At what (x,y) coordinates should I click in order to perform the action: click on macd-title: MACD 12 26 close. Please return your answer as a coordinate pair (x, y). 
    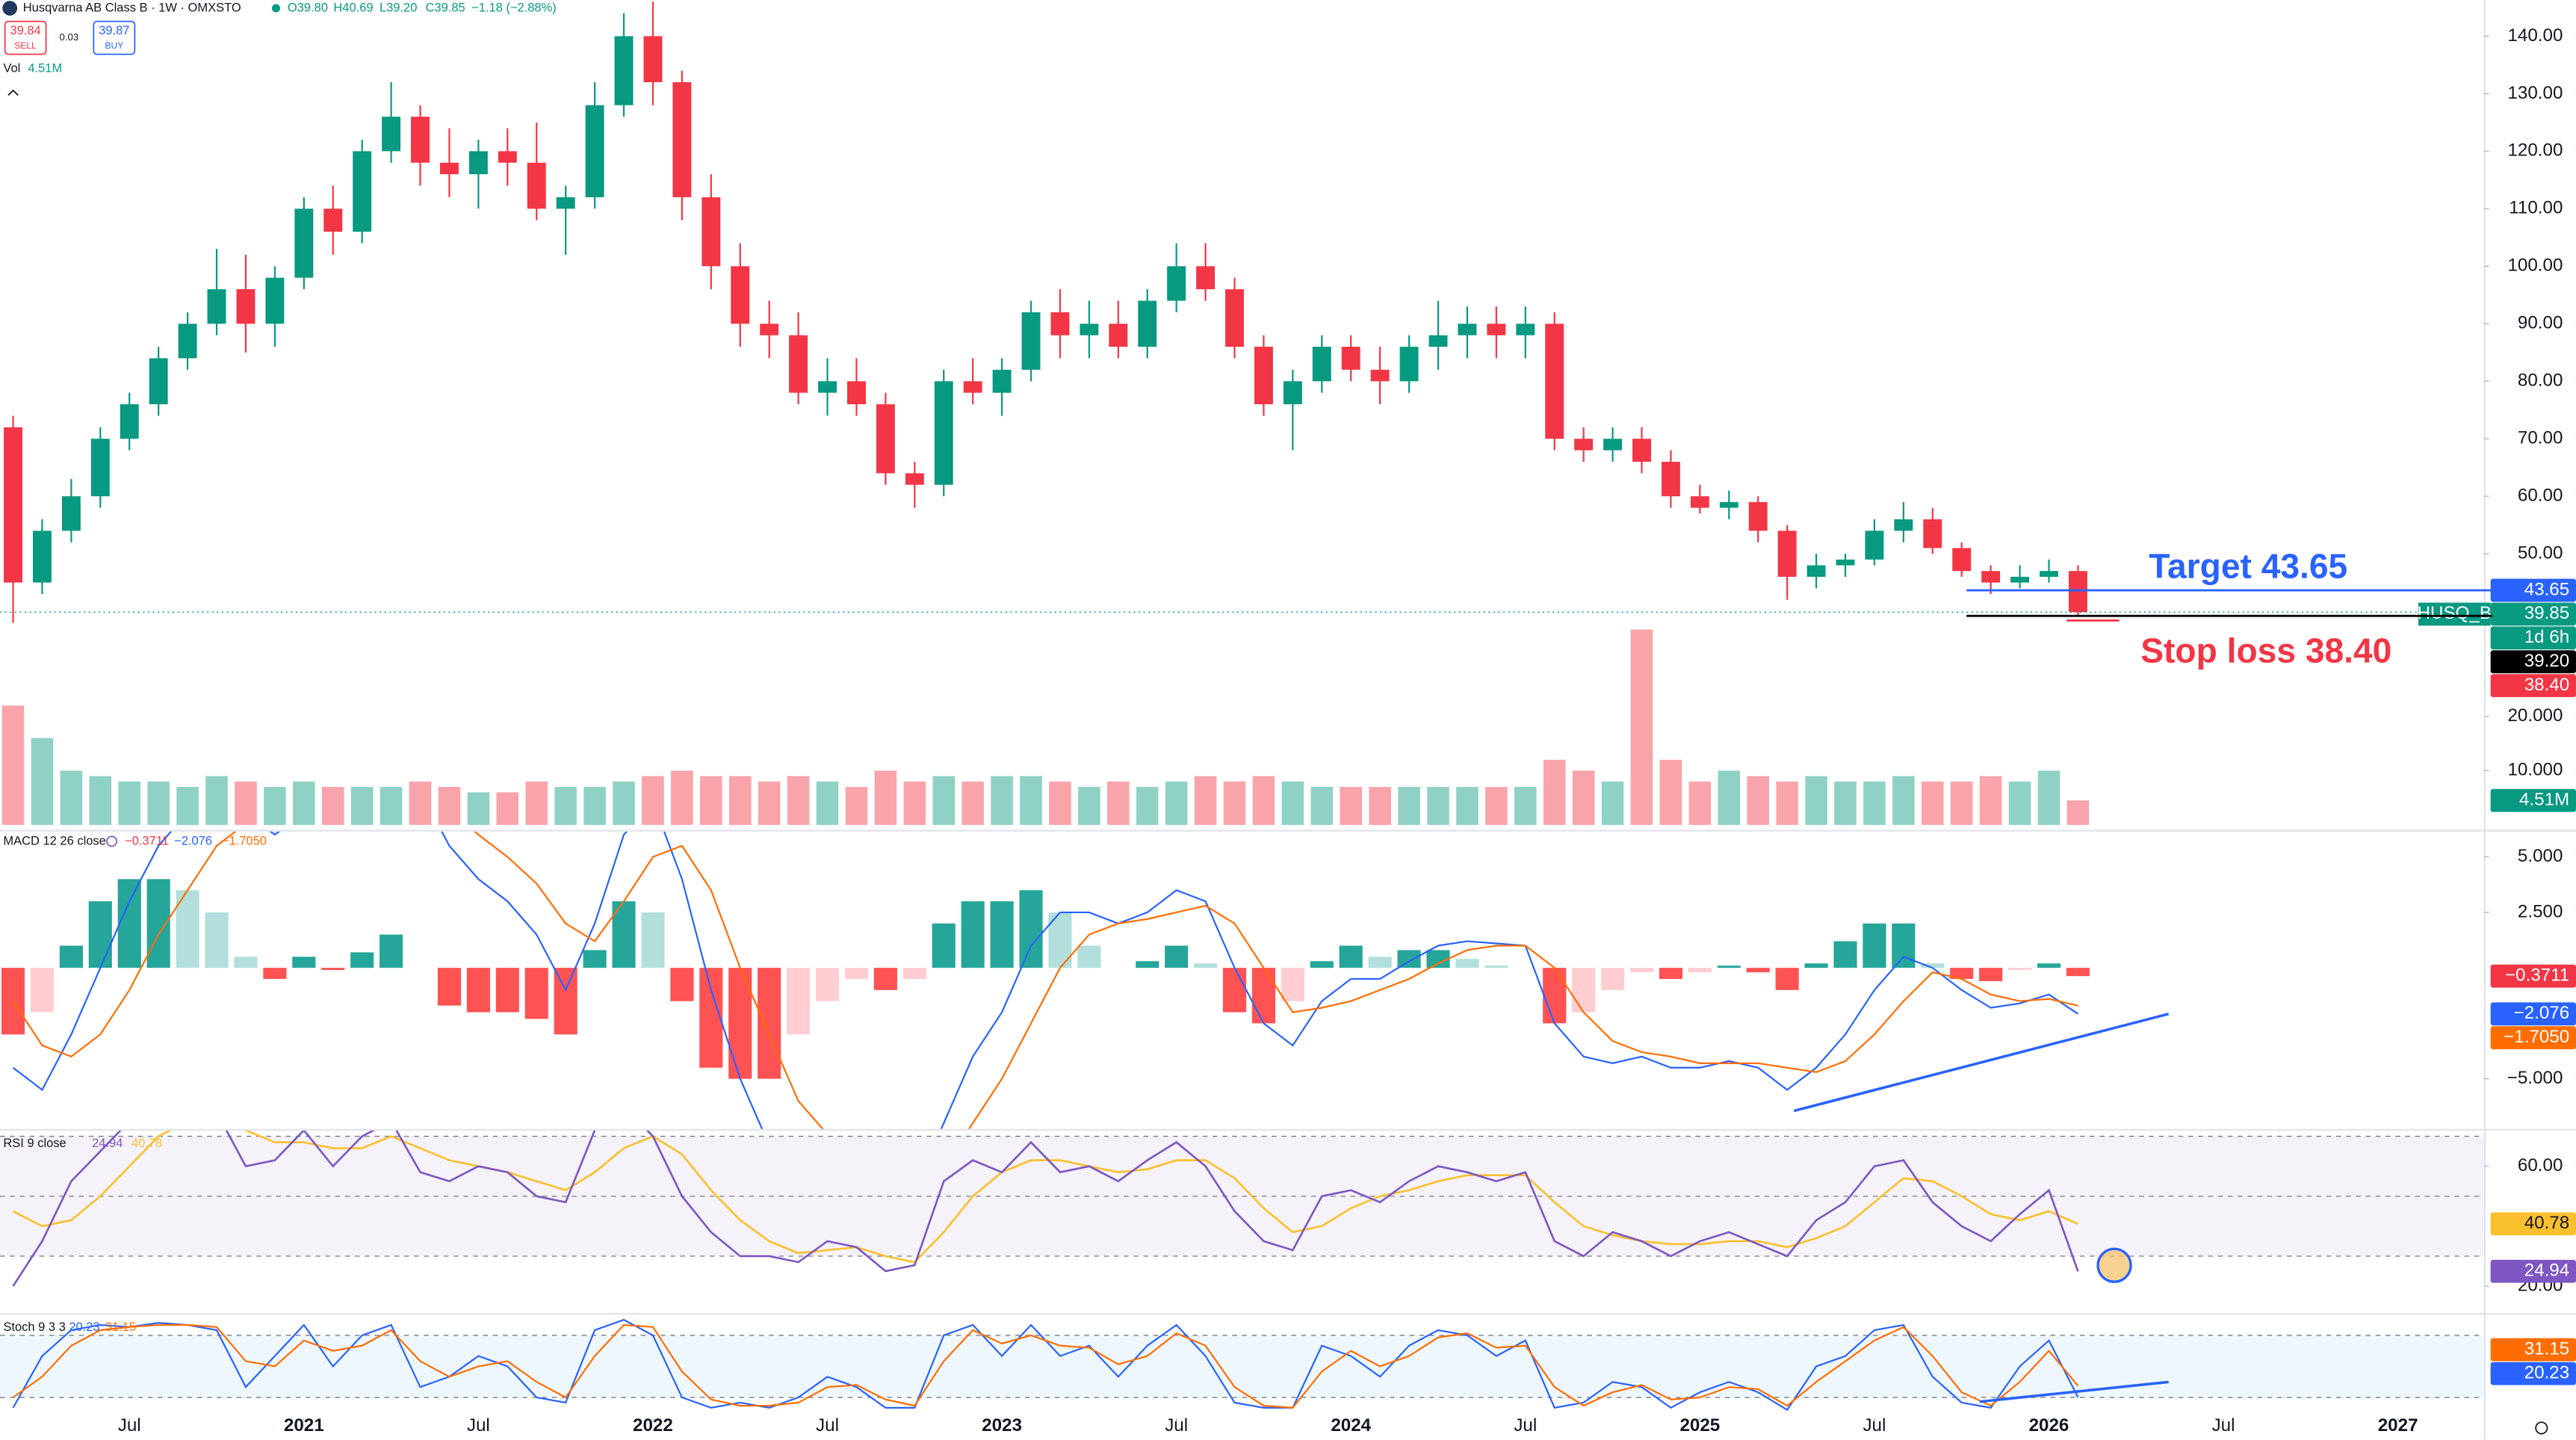
    Looking at the image, I should click on (54, 840).